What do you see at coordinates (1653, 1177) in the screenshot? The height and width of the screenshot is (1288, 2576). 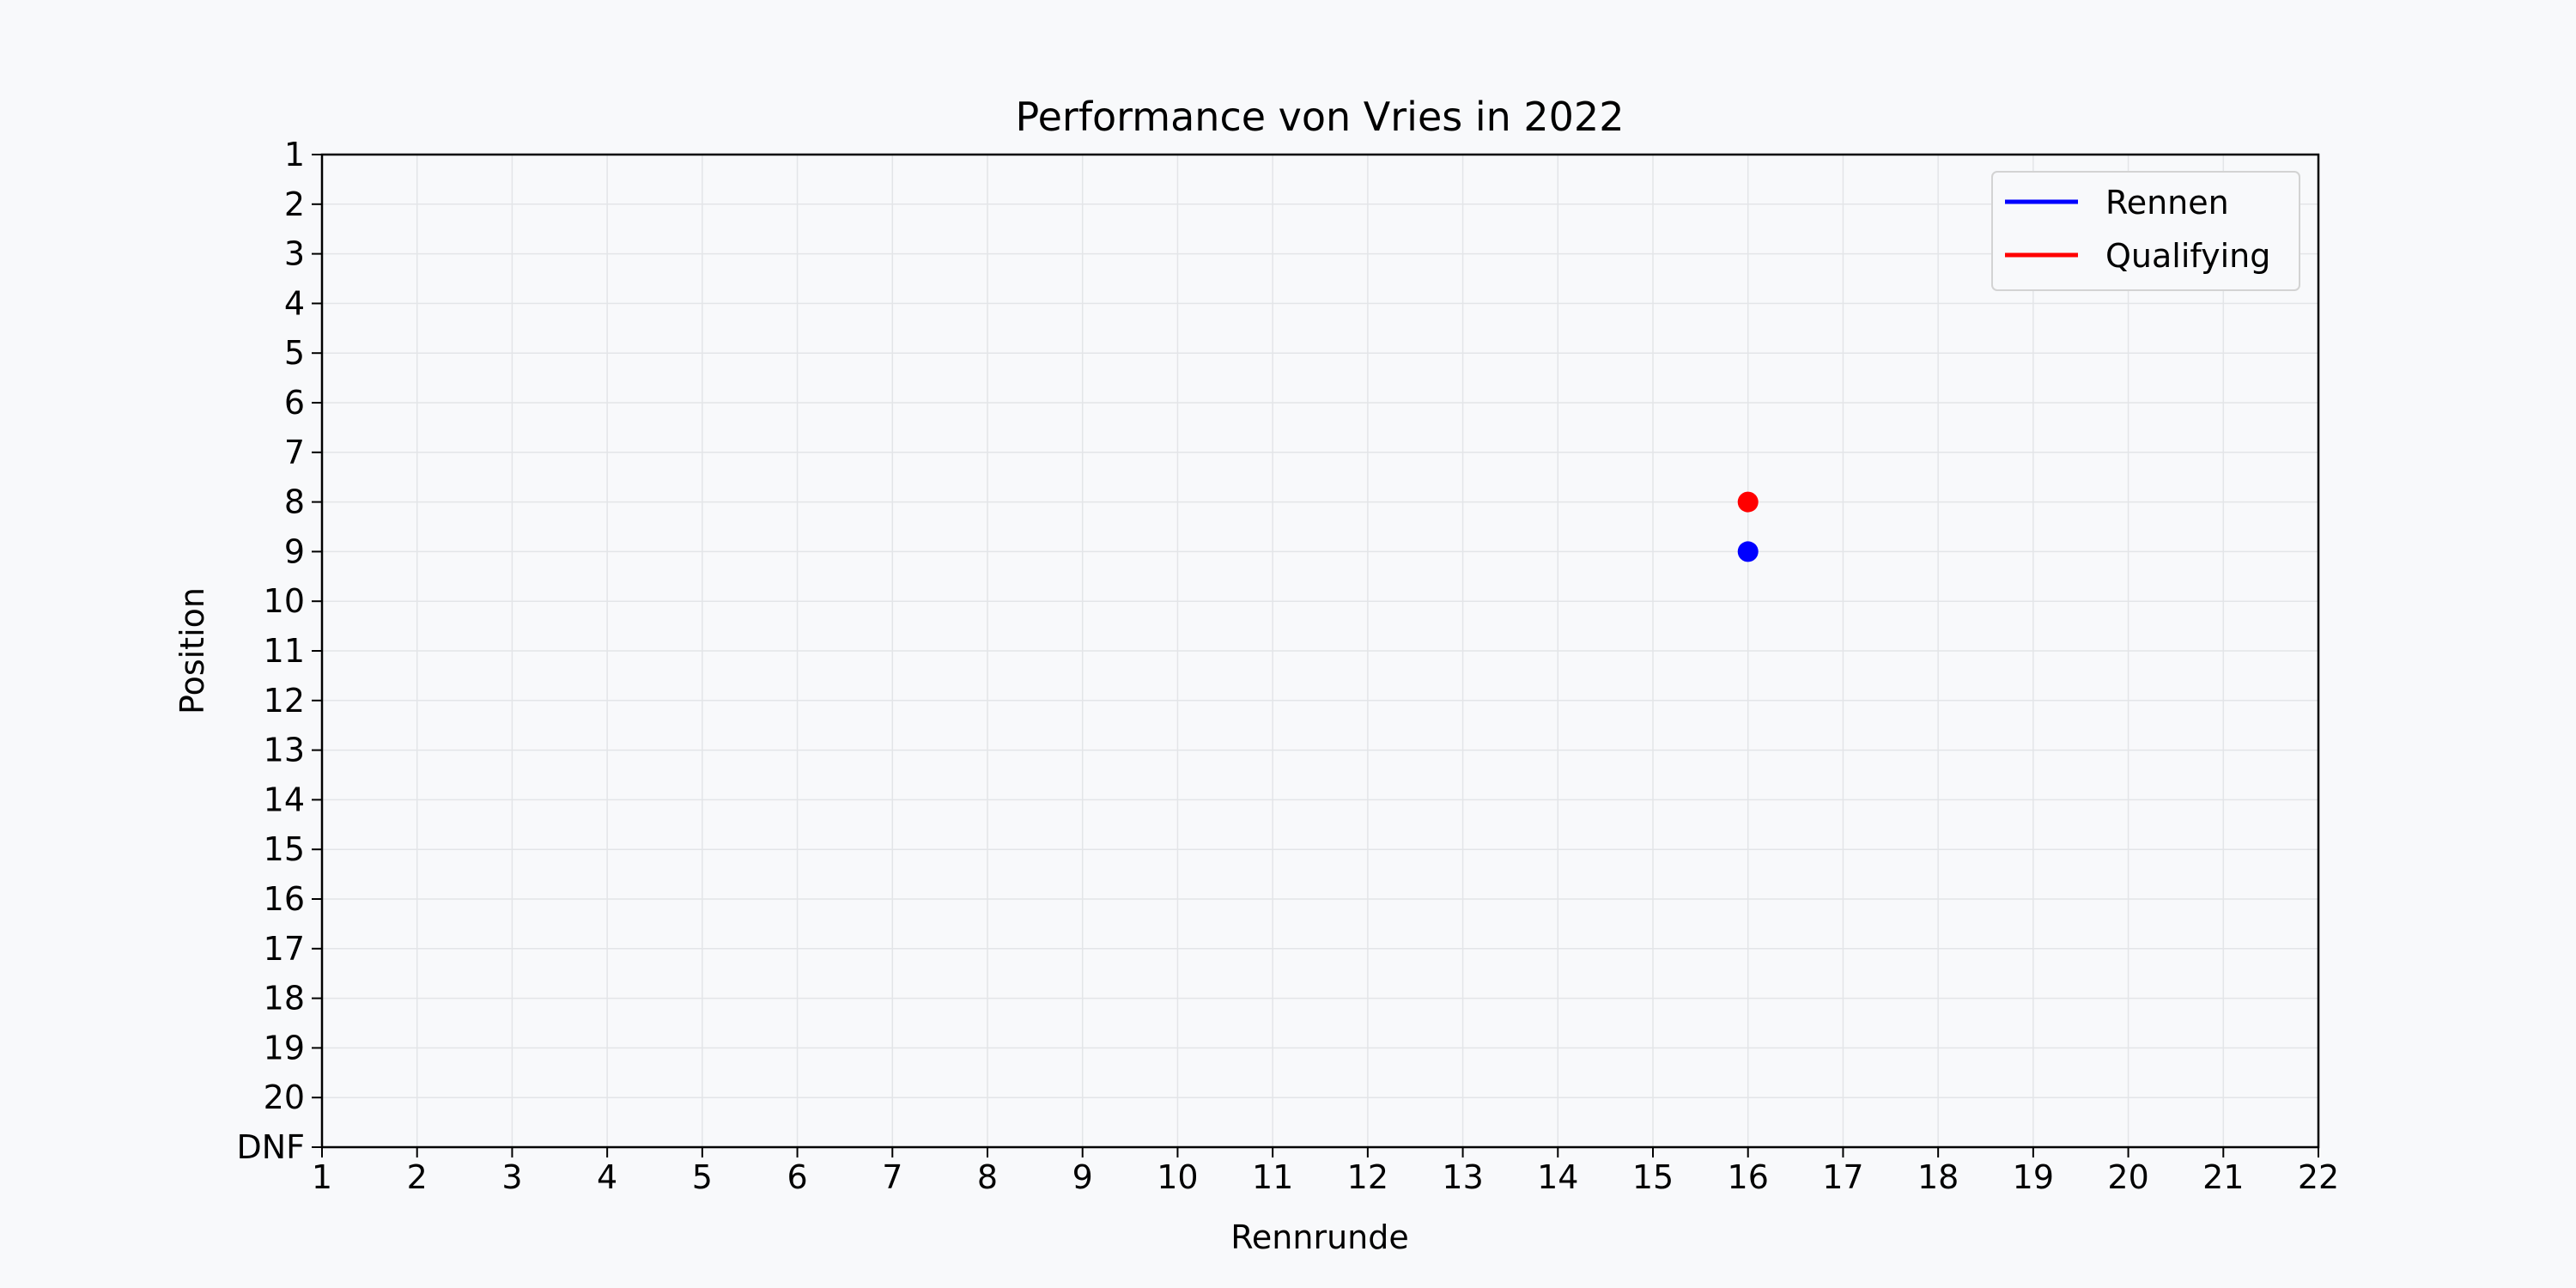 I see `x-tick-label: 15` at bounding box center [1653, 1177].